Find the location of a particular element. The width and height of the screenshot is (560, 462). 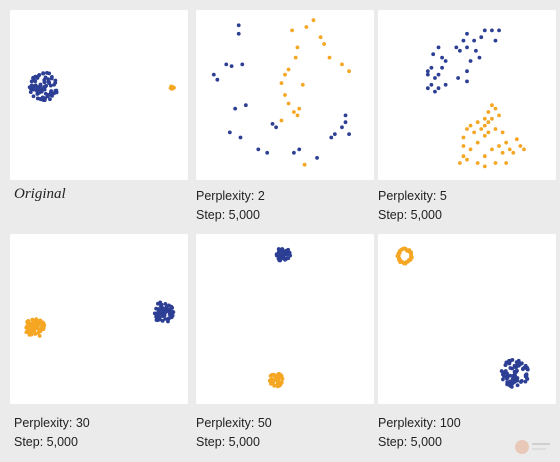

caption-perplexity-30: Perplexity: 30 is located at coordinates (52, 423).